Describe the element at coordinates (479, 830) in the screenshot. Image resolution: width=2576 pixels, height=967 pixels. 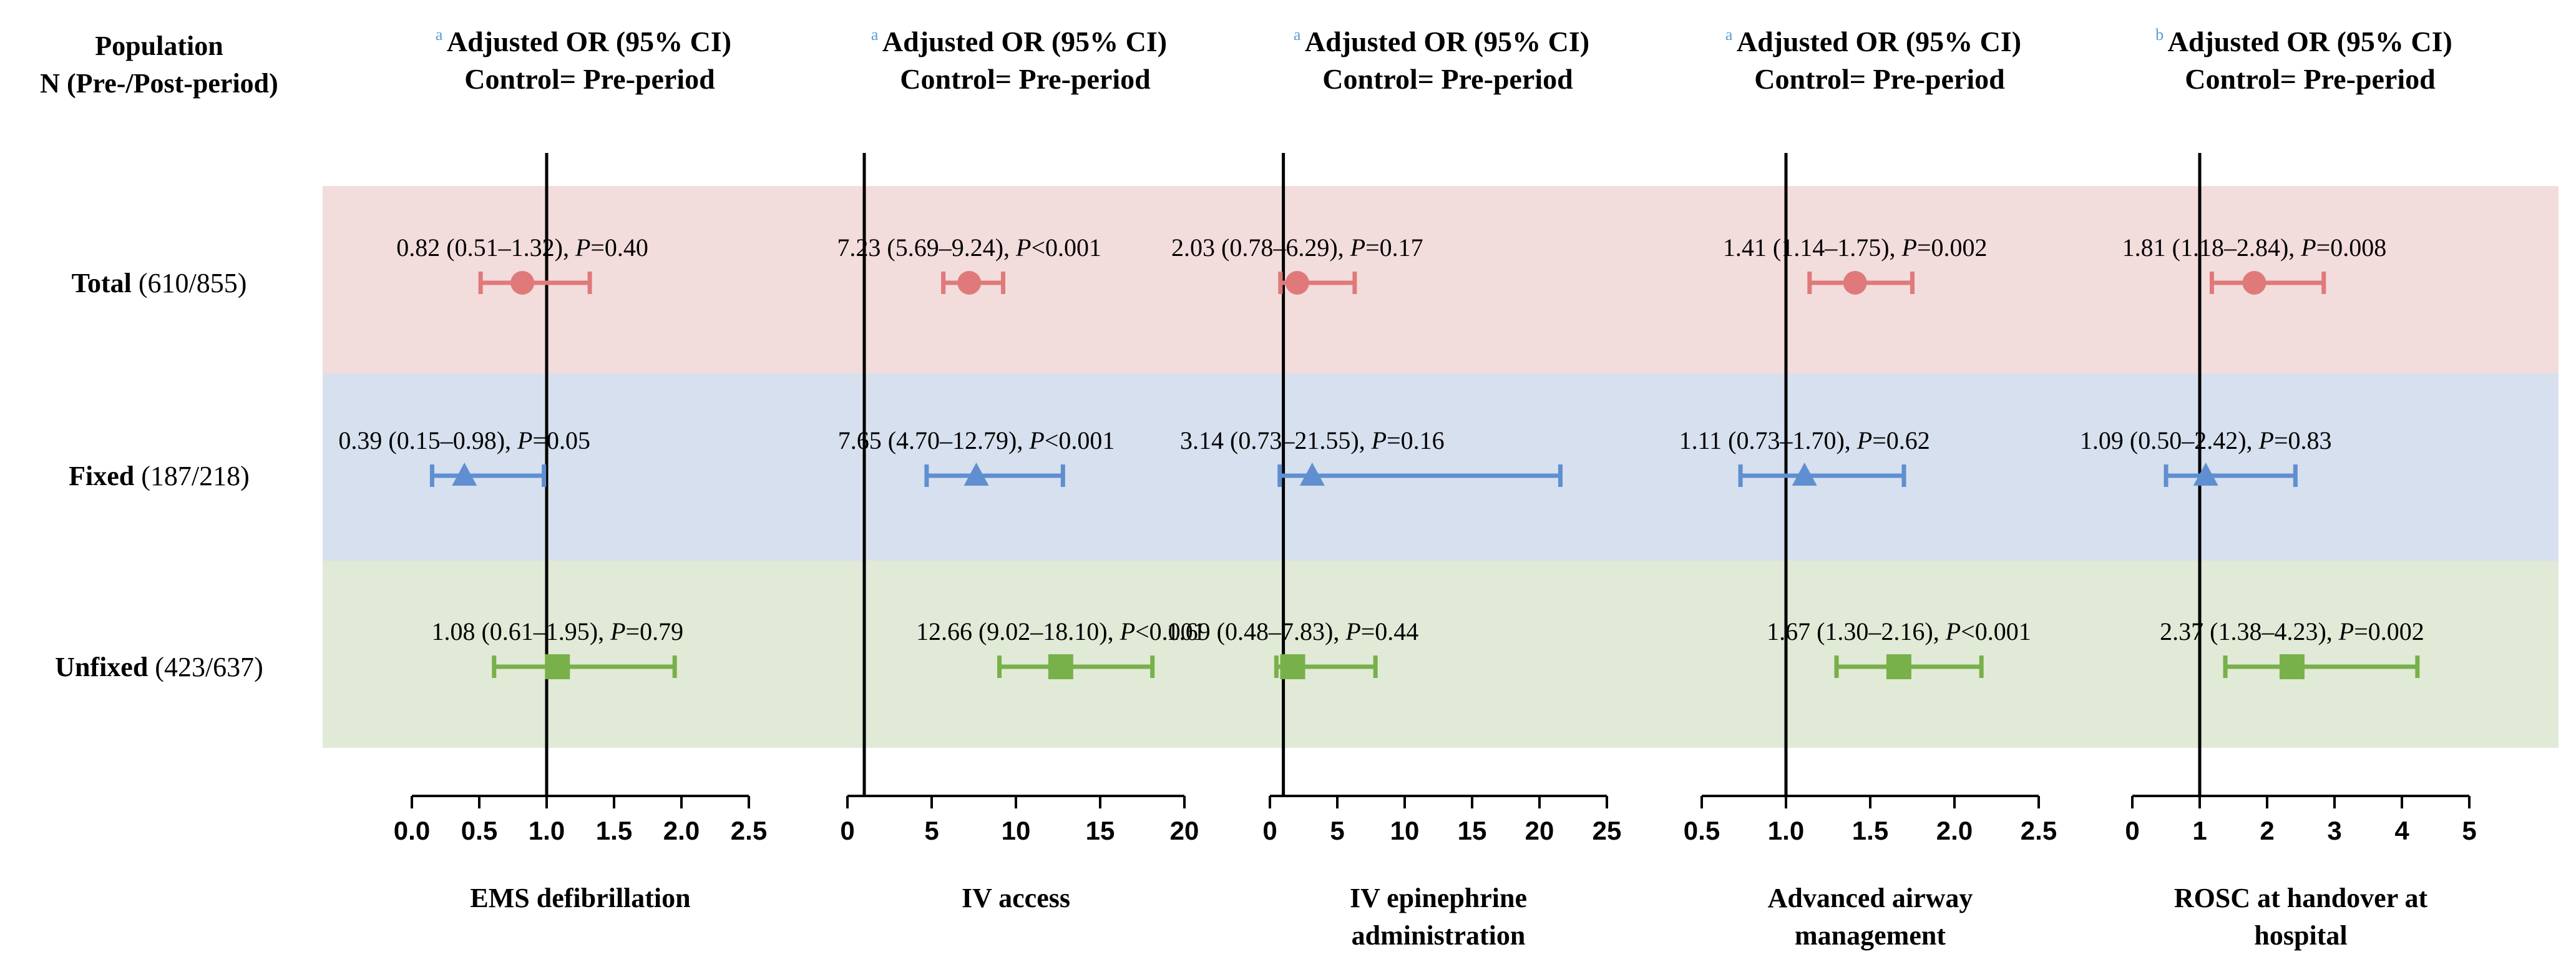
I see `x-tick-label: 0.5` at that location.